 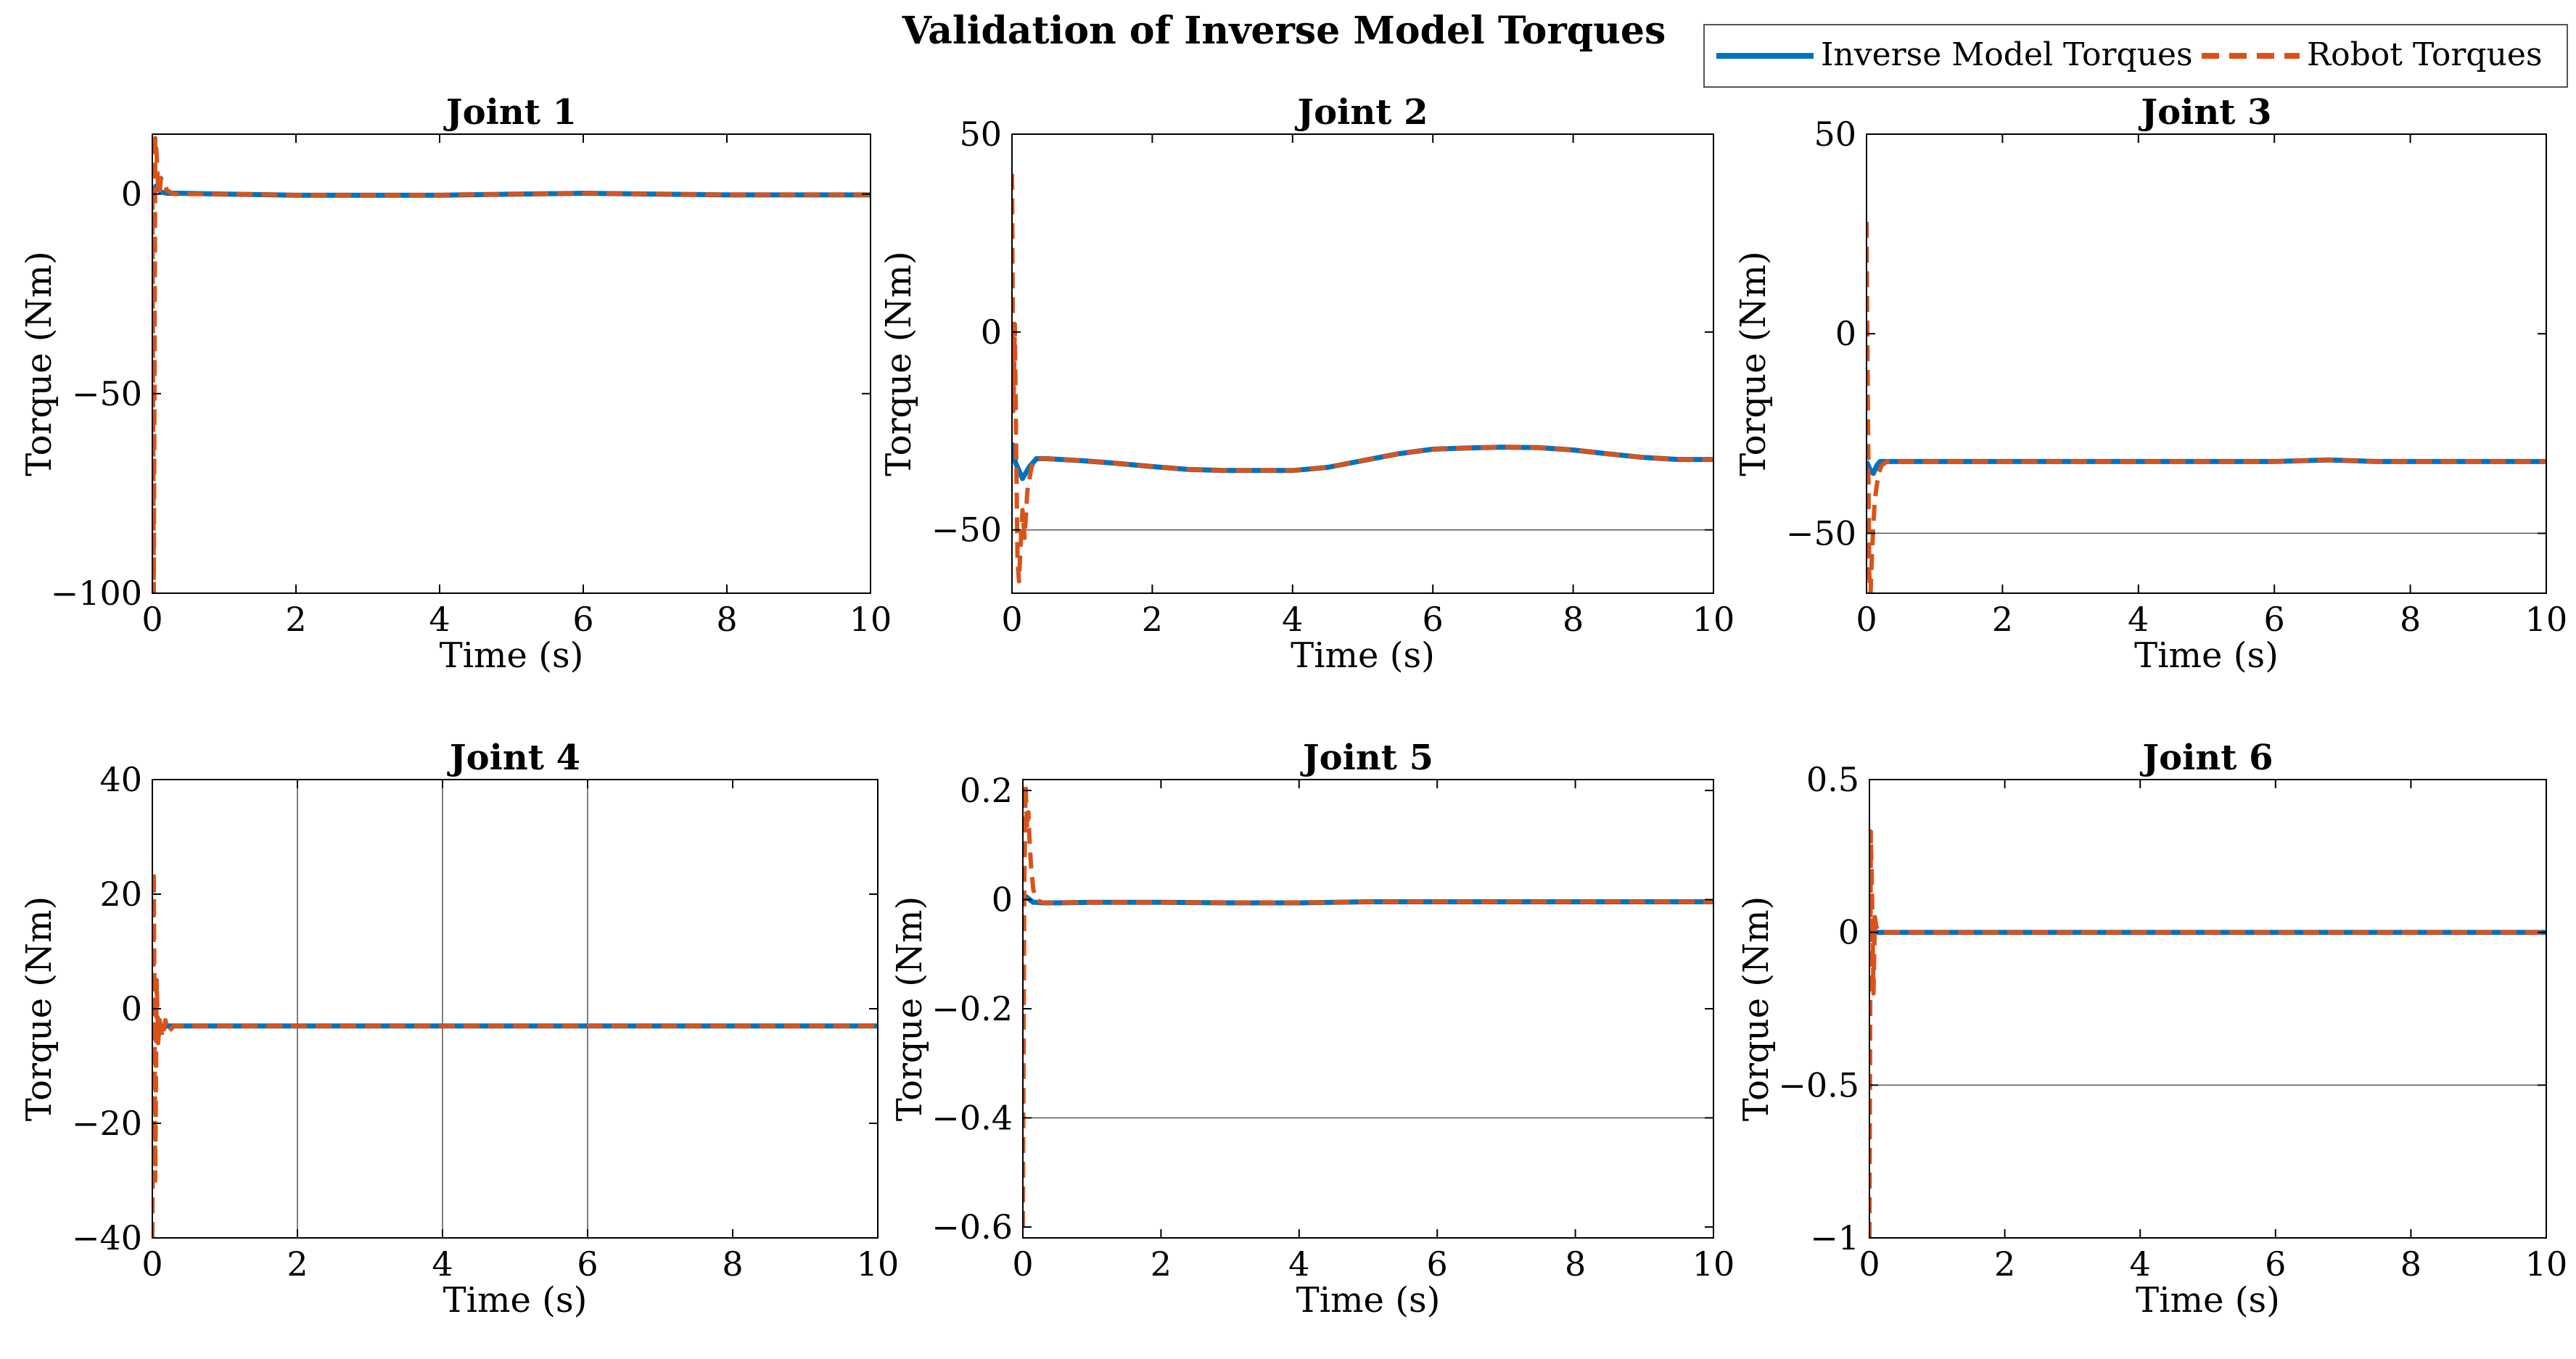 What do you see at coordinates (107, 1123) in the screenshot?
I see `y-tick-label: −20` at bounding box center [107, 1123].